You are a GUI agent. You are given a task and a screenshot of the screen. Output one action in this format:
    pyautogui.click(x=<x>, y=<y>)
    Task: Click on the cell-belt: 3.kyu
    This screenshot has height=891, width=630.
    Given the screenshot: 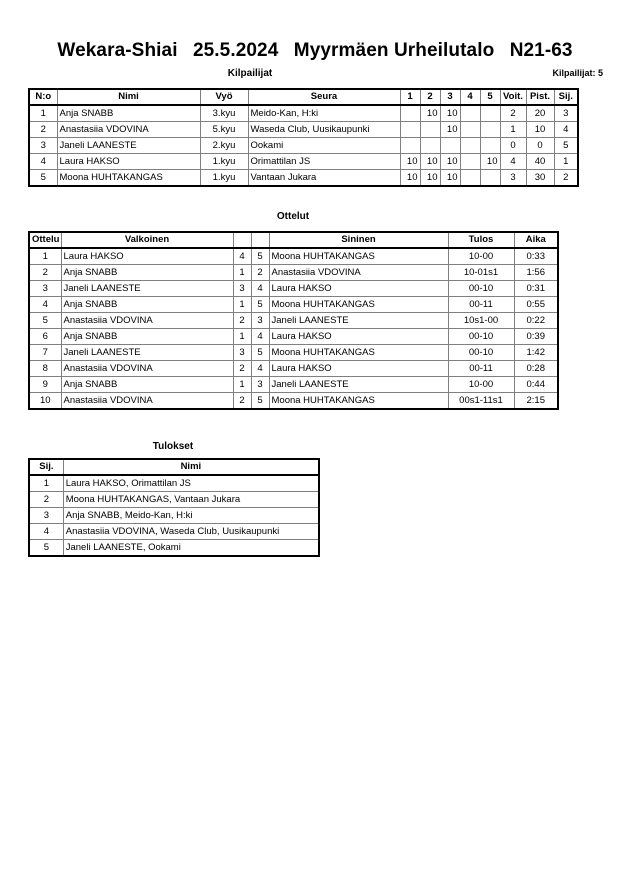 What is the action you would take?
    pyautogui.click(x=224, y=113)
    